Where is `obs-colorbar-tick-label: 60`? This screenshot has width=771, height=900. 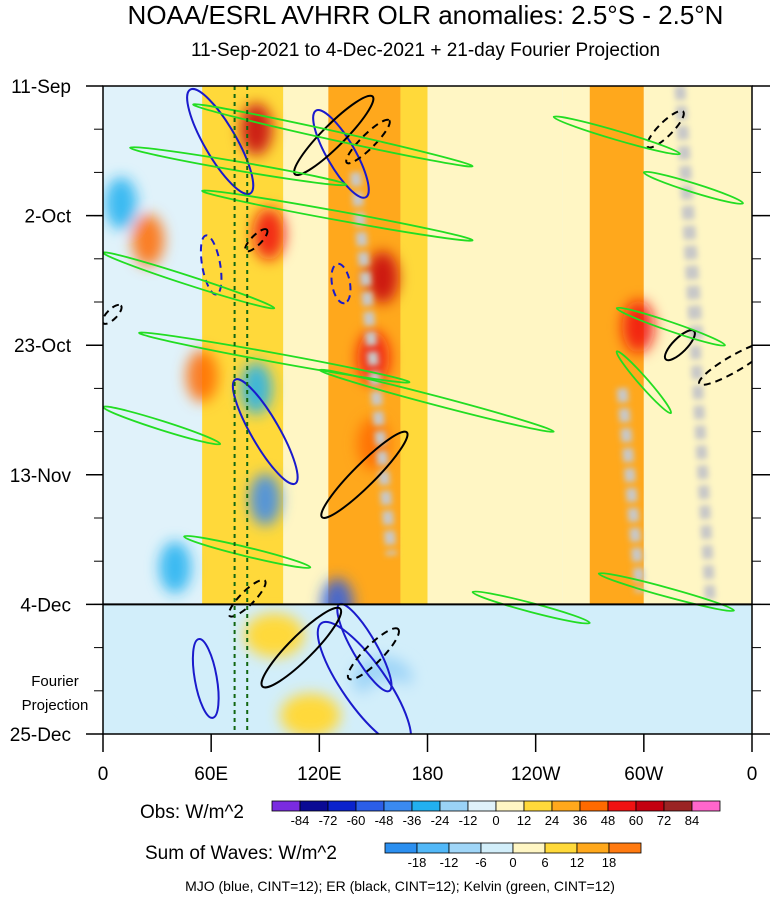 obs-colorbar-tick-label: 60 is located at coordinates (636, 820).